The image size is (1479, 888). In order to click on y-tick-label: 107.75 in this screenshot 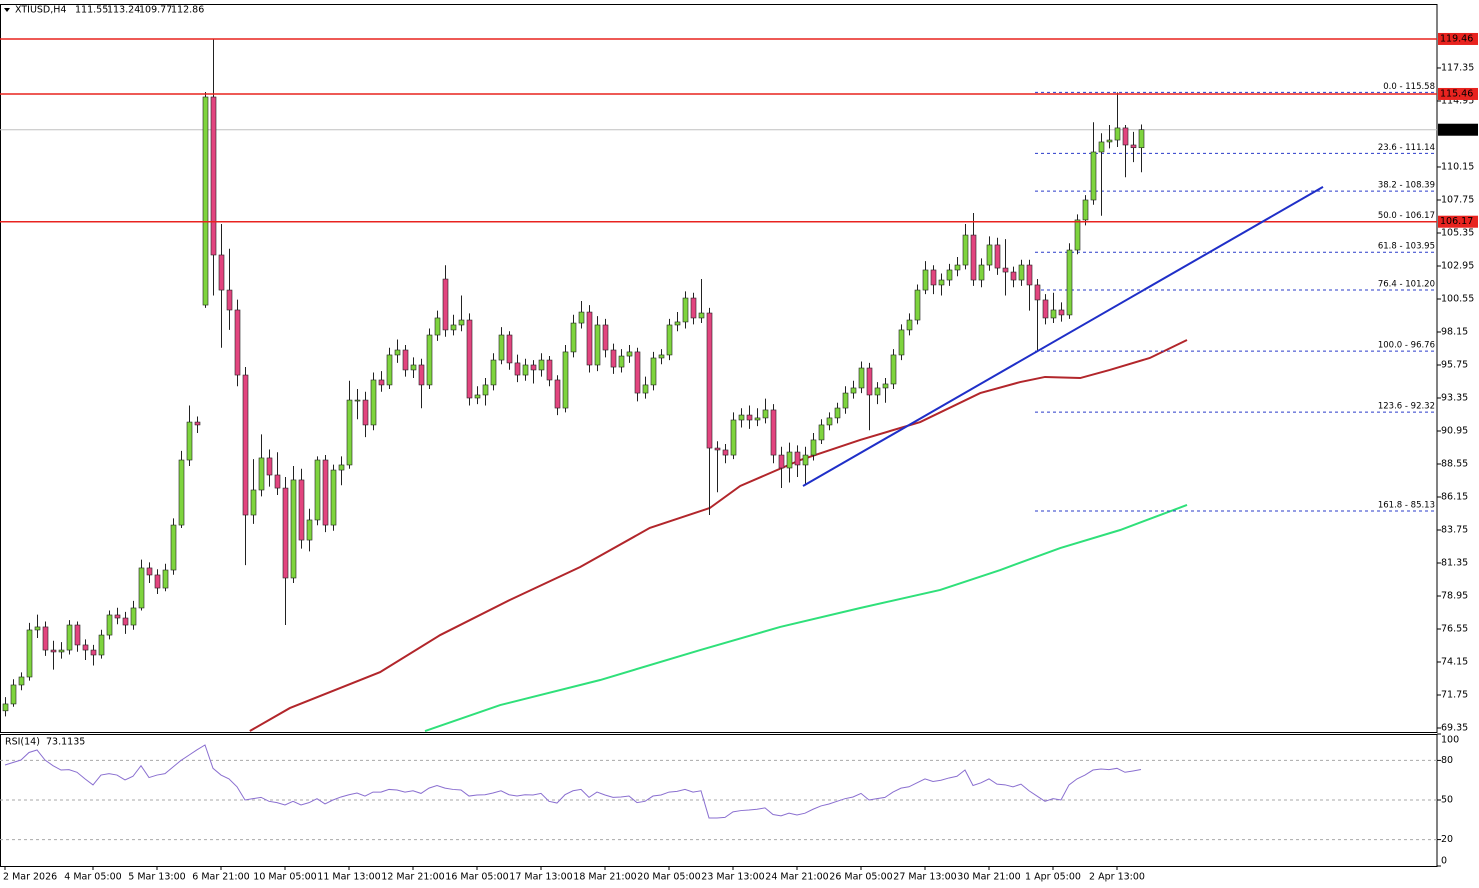, I will do `click(1457, 199)`.